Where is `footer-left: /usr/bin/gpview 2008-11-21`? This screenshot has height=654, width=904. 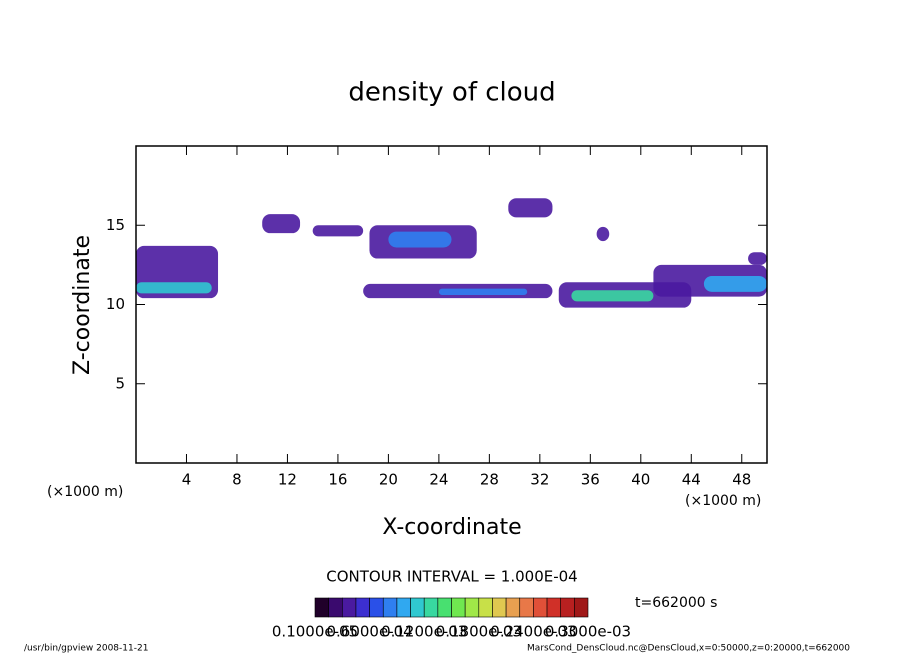
footer-left: /usr/bin/gpview 2008-11-21 is located at coordinates (86, 649).